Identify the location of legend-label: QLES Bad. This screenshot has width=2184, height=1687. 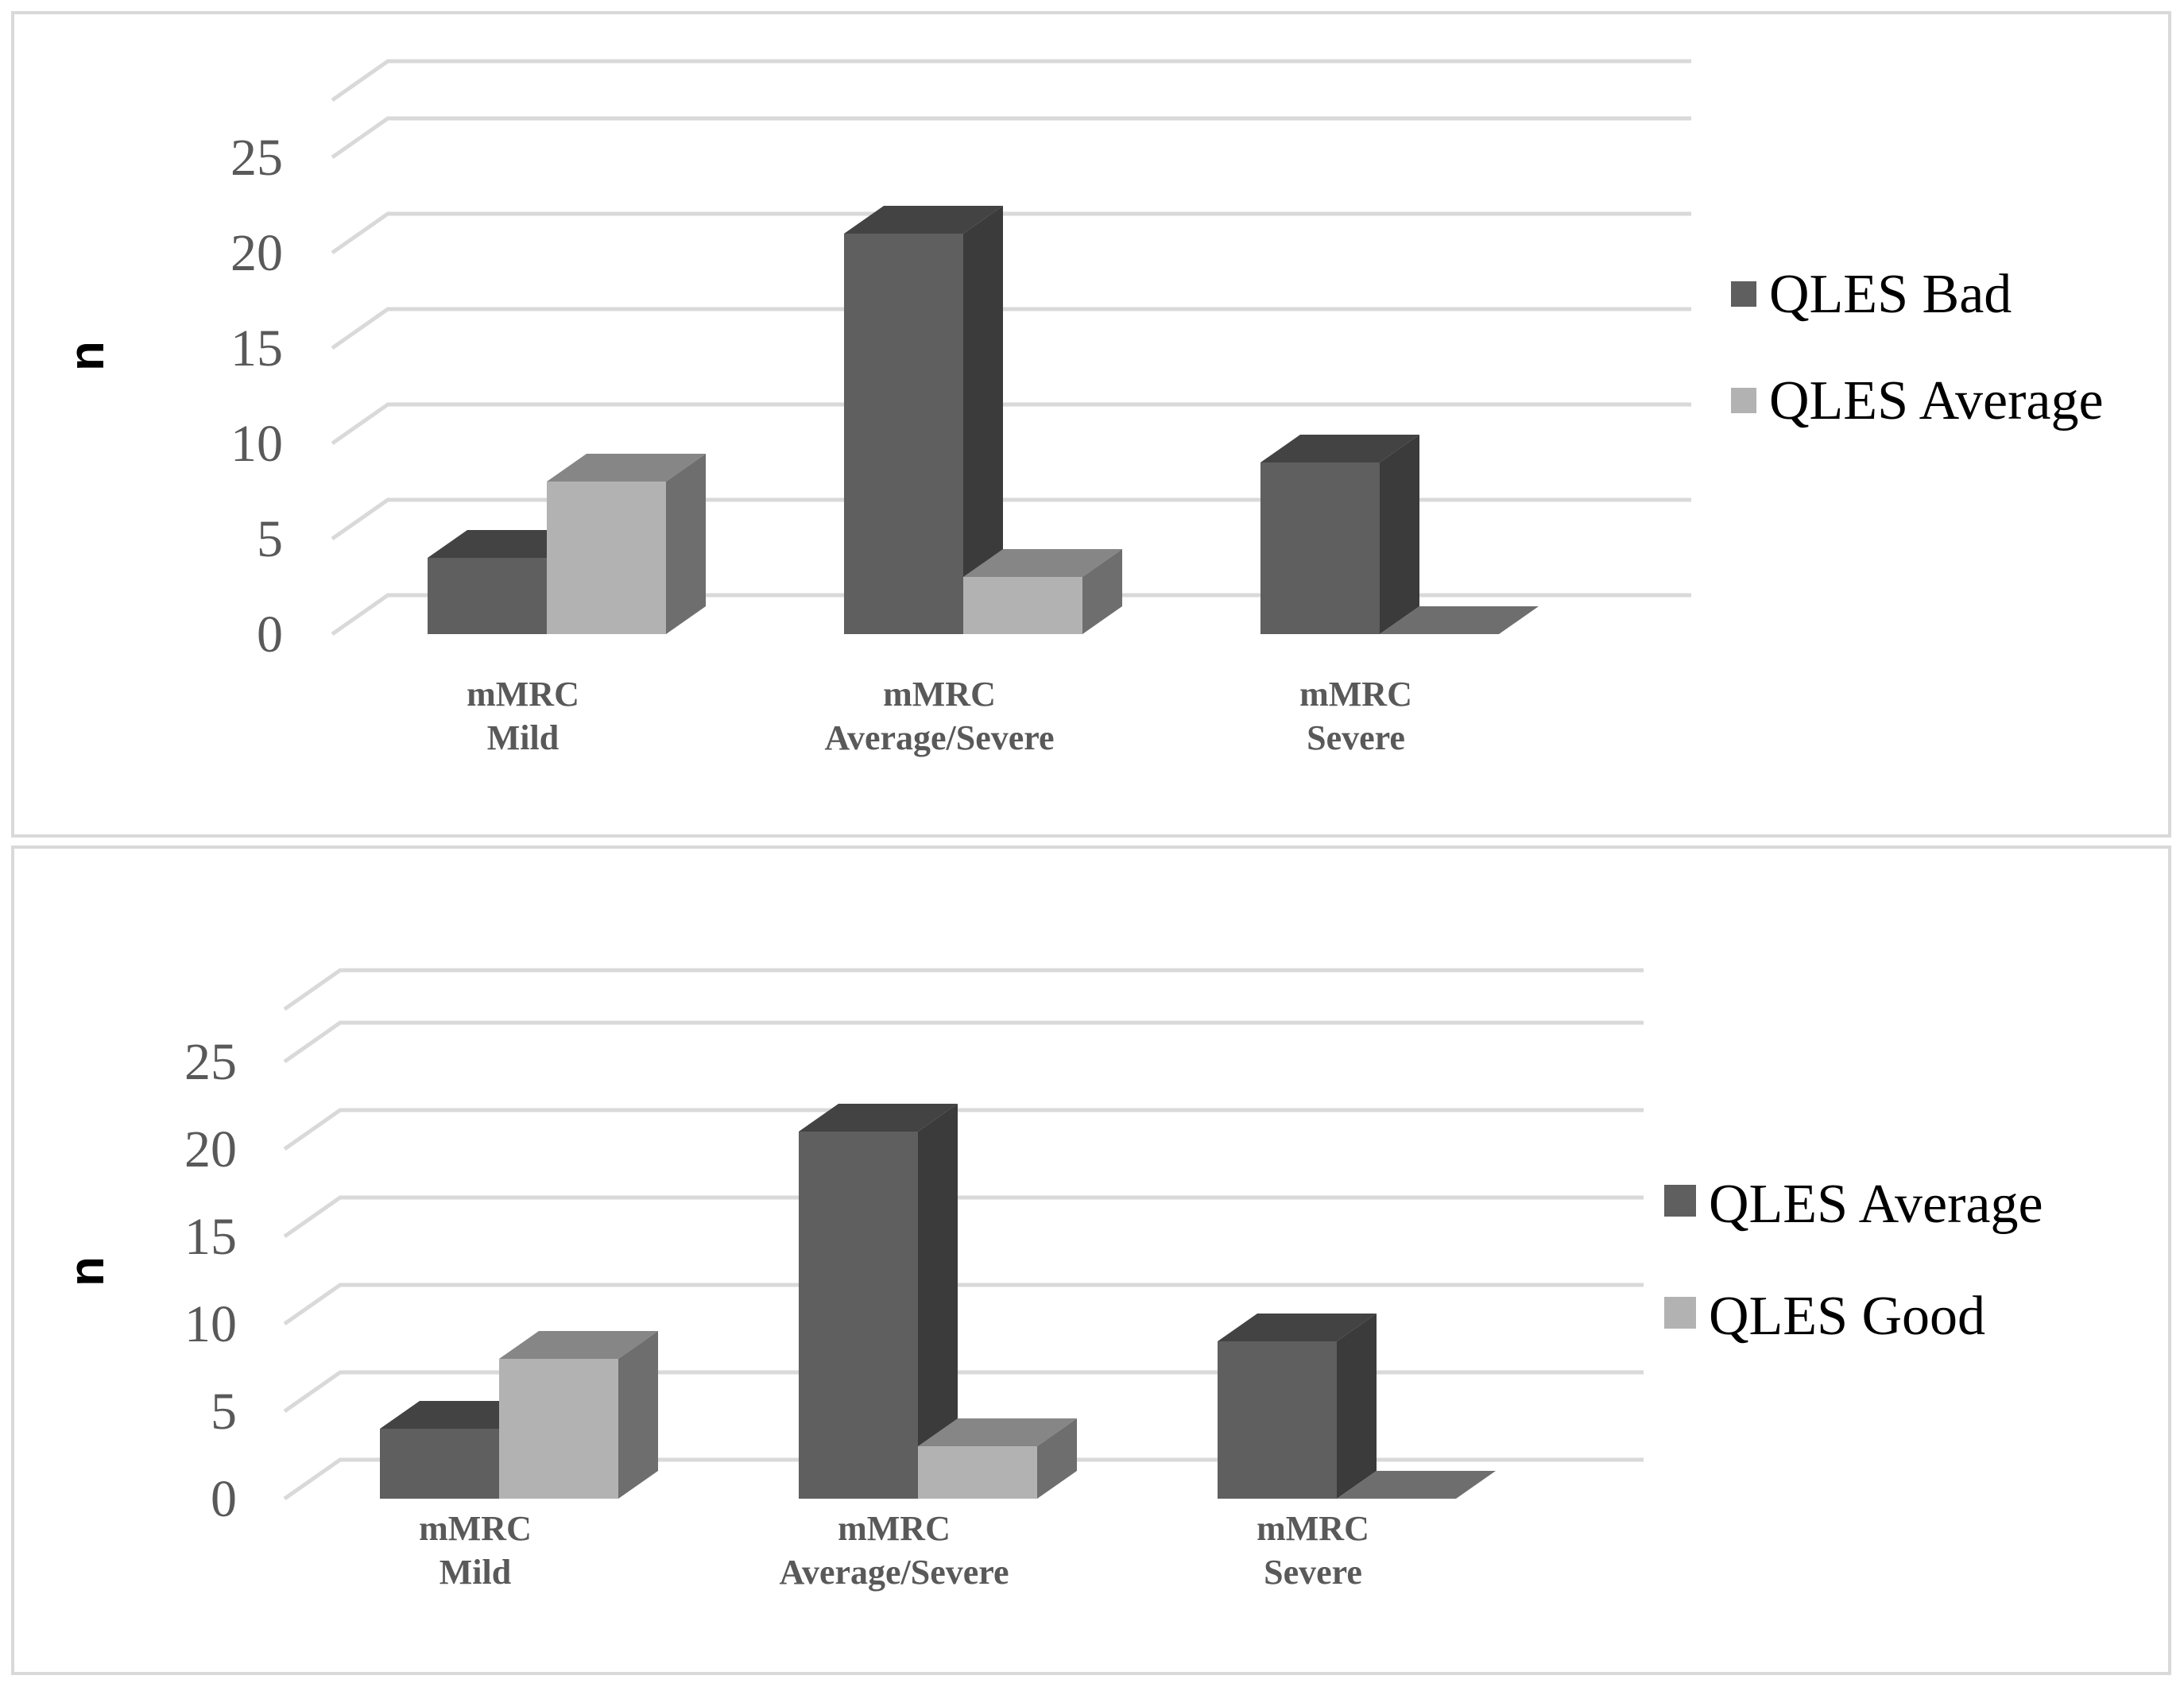
(1890, 294).